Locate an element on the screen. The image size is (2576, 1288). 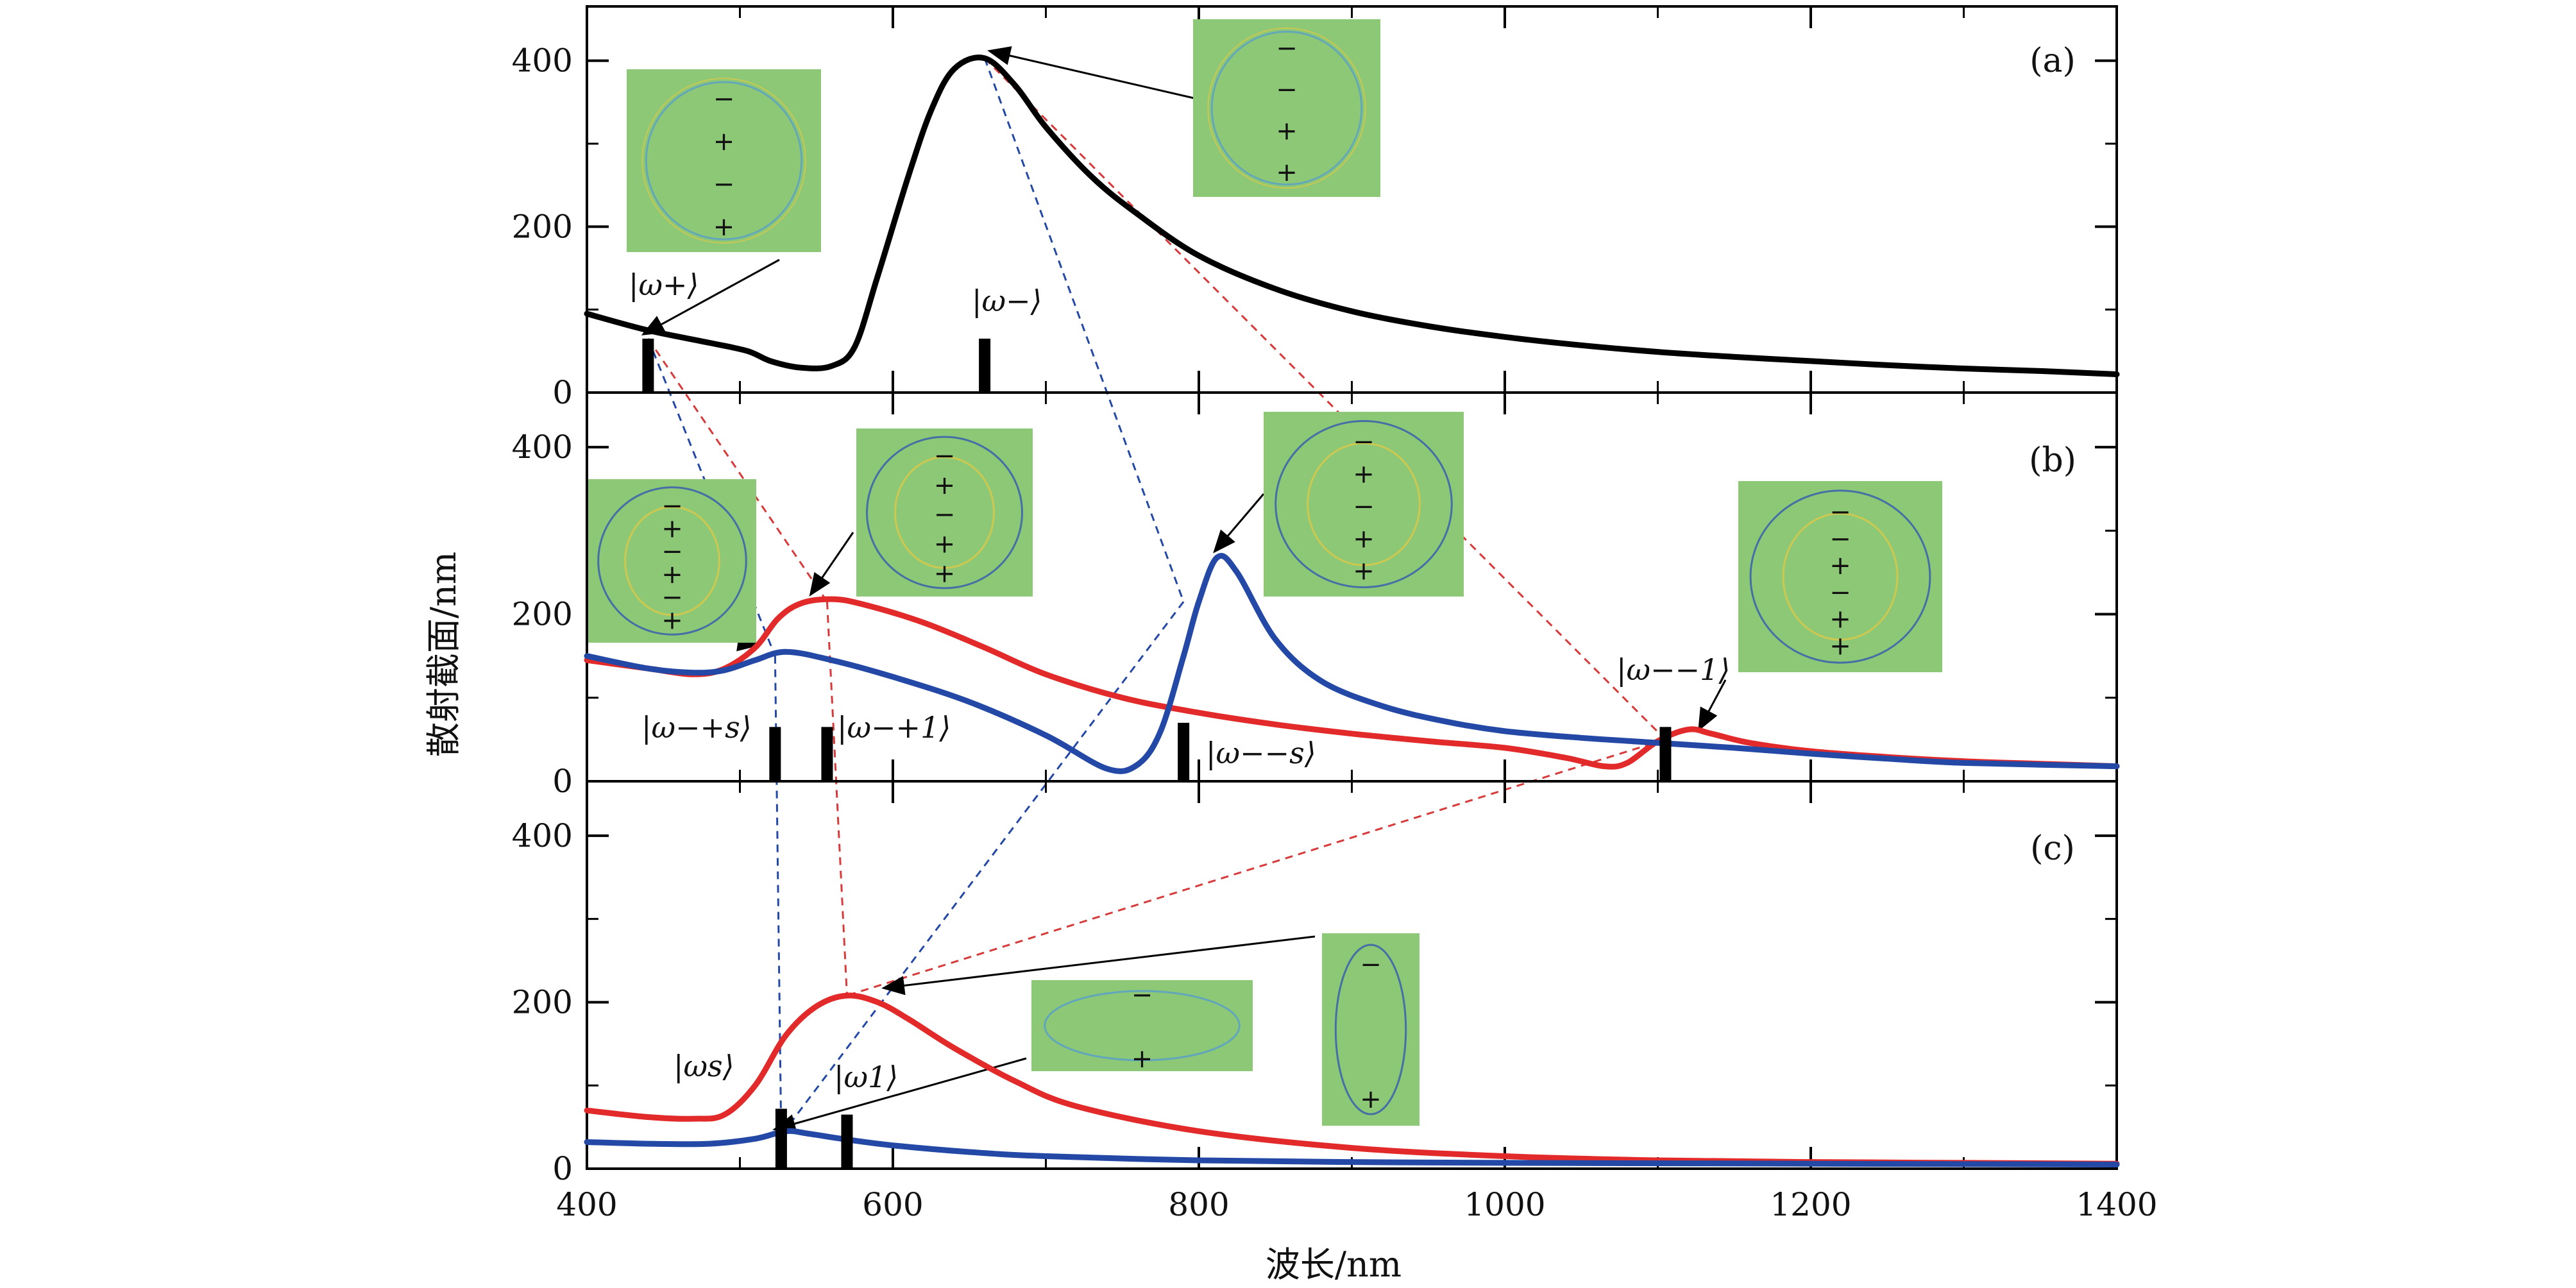
panel-label: (c) is located at coordinates (2052, 848).